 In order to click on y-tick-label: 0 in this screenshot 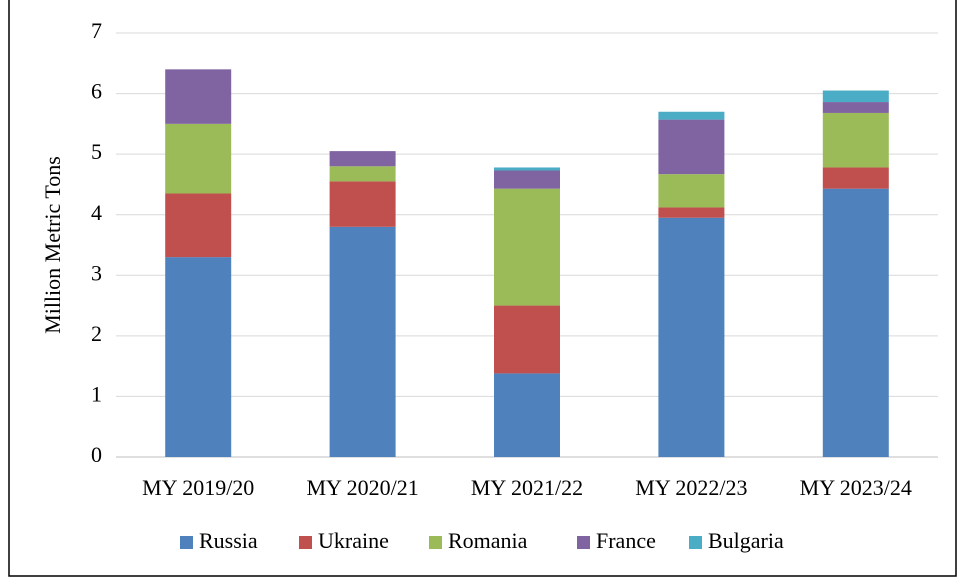, I will do `click(96, 454)`.